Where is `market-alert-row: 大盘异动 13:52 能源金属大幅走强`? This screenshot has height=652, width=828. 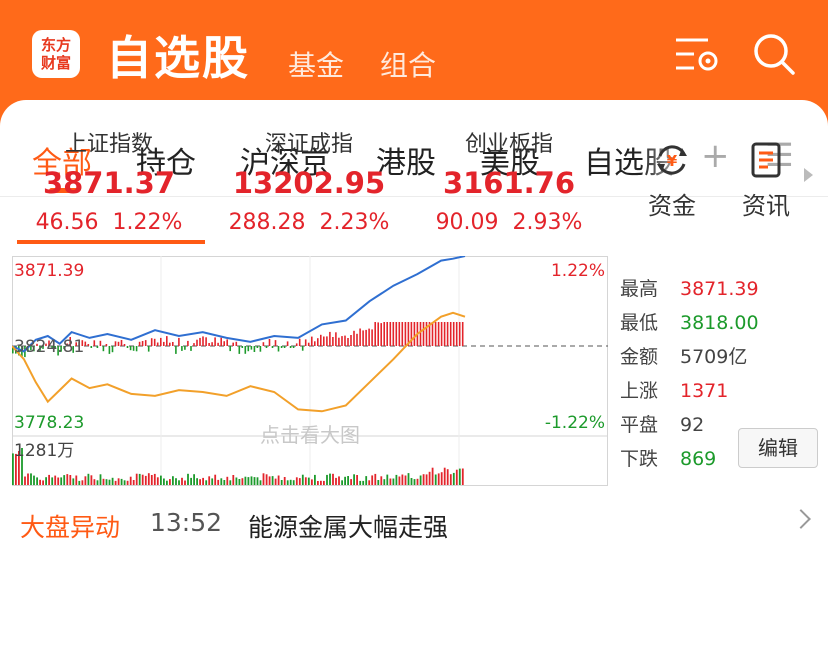 market-alert-row: 大盘异动 13:52 能源金属大幅走强 is located at coordinates (414, 526).